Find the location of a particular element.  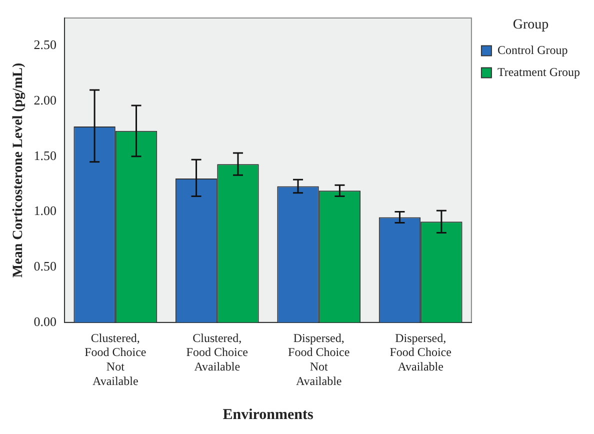

y-tick-label: 0.50 is located at coordinates (45, 266).